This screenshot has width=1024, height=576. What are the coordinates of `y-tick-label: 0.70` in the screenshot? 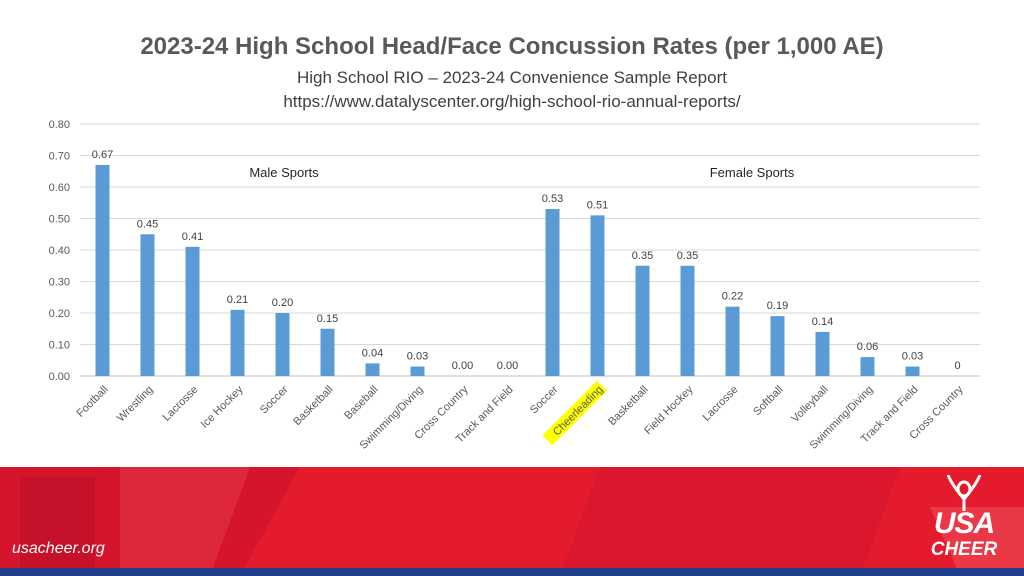 It's located at (59, 157).